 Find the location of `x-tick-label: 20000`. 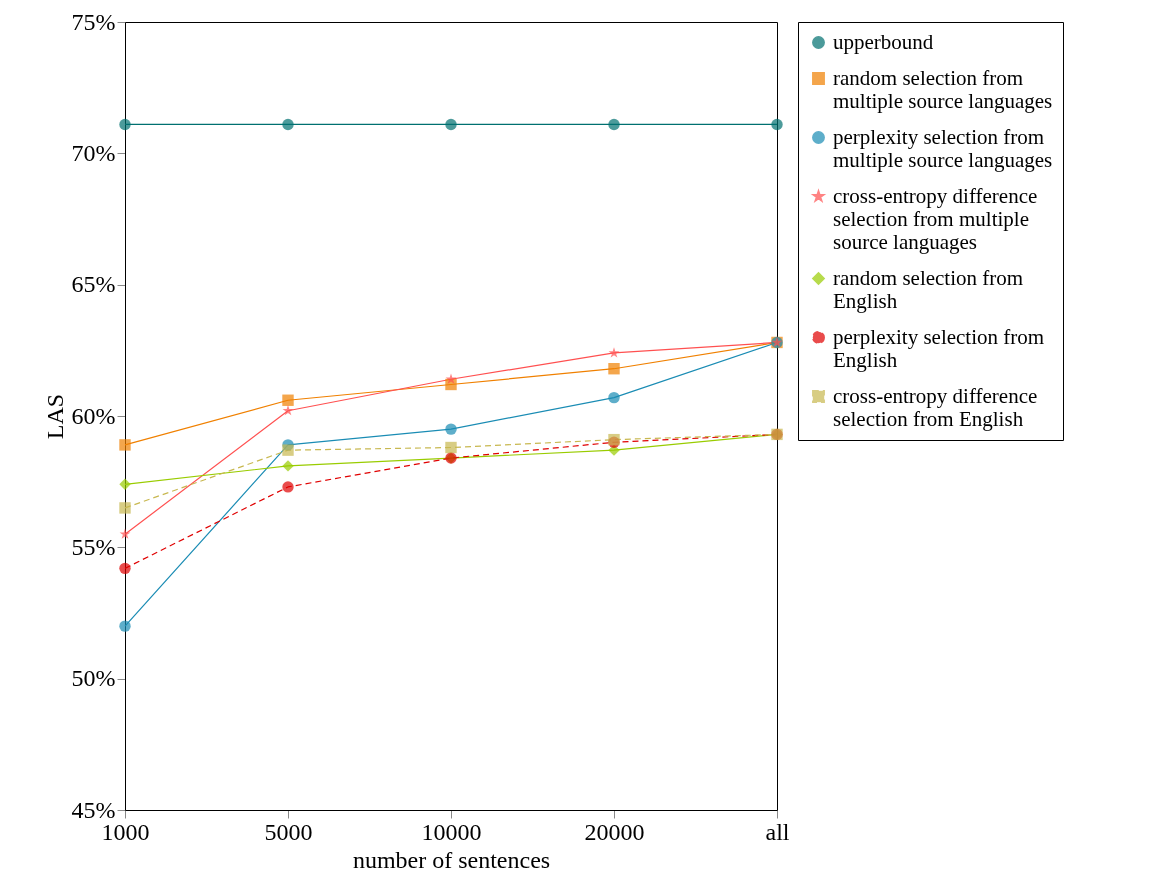

x-tick-label: 20000 is located at coordinates (614, 831).